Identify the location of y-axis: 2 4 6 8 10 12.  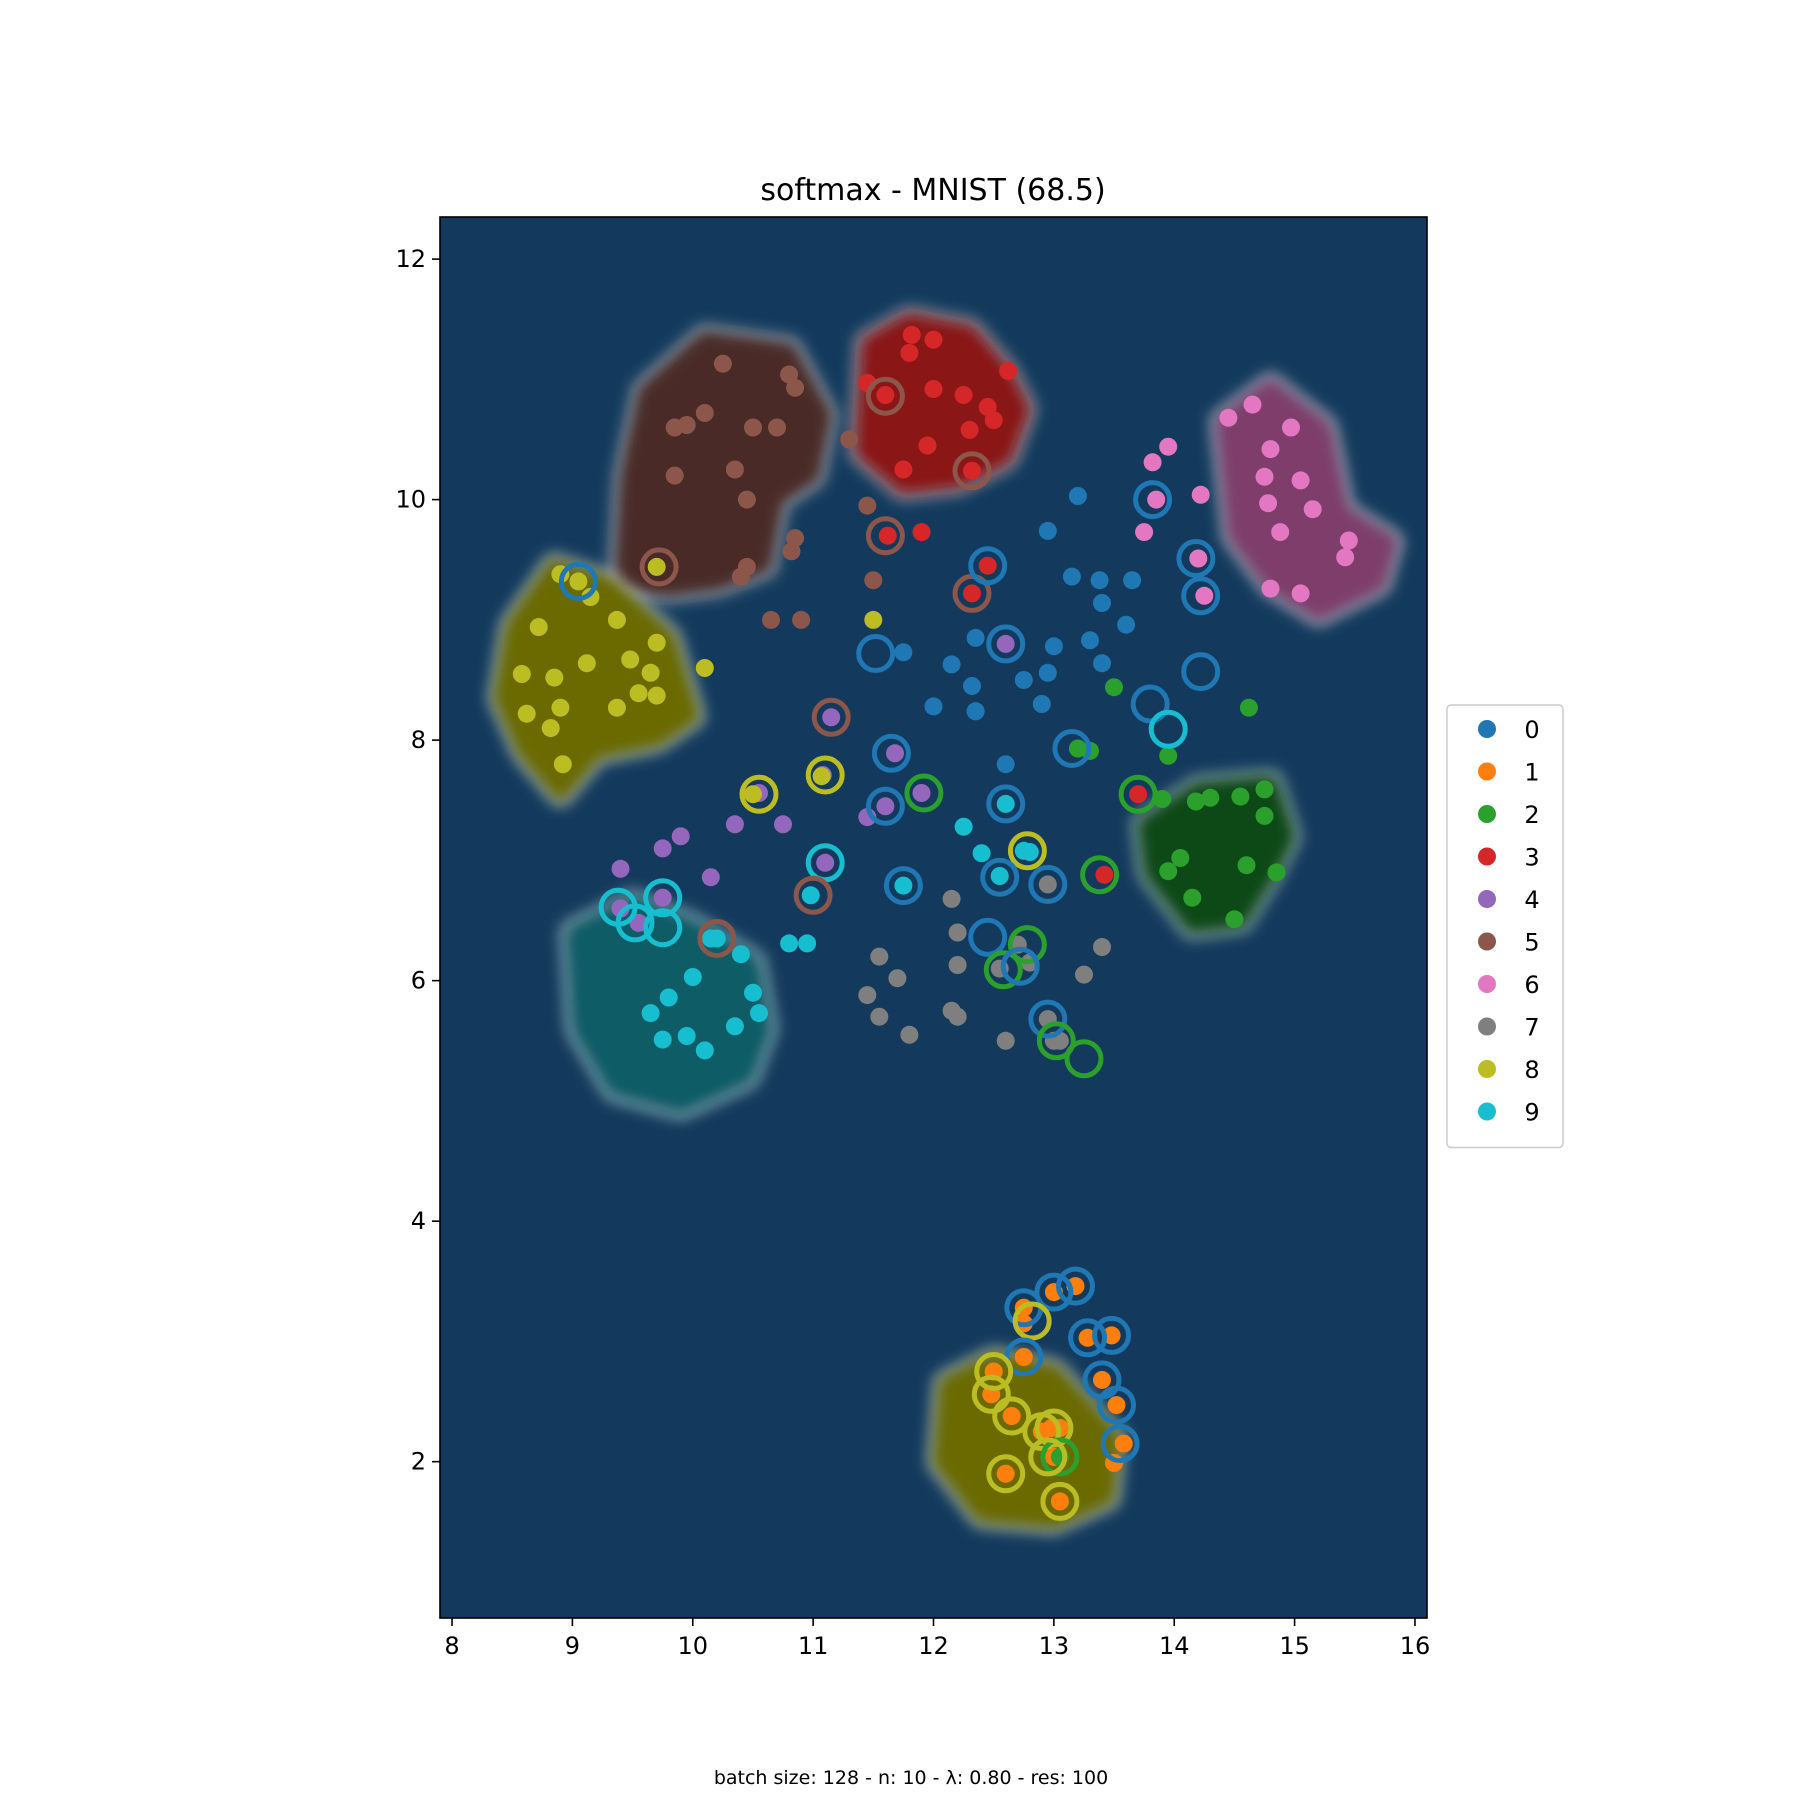
(417, 860).